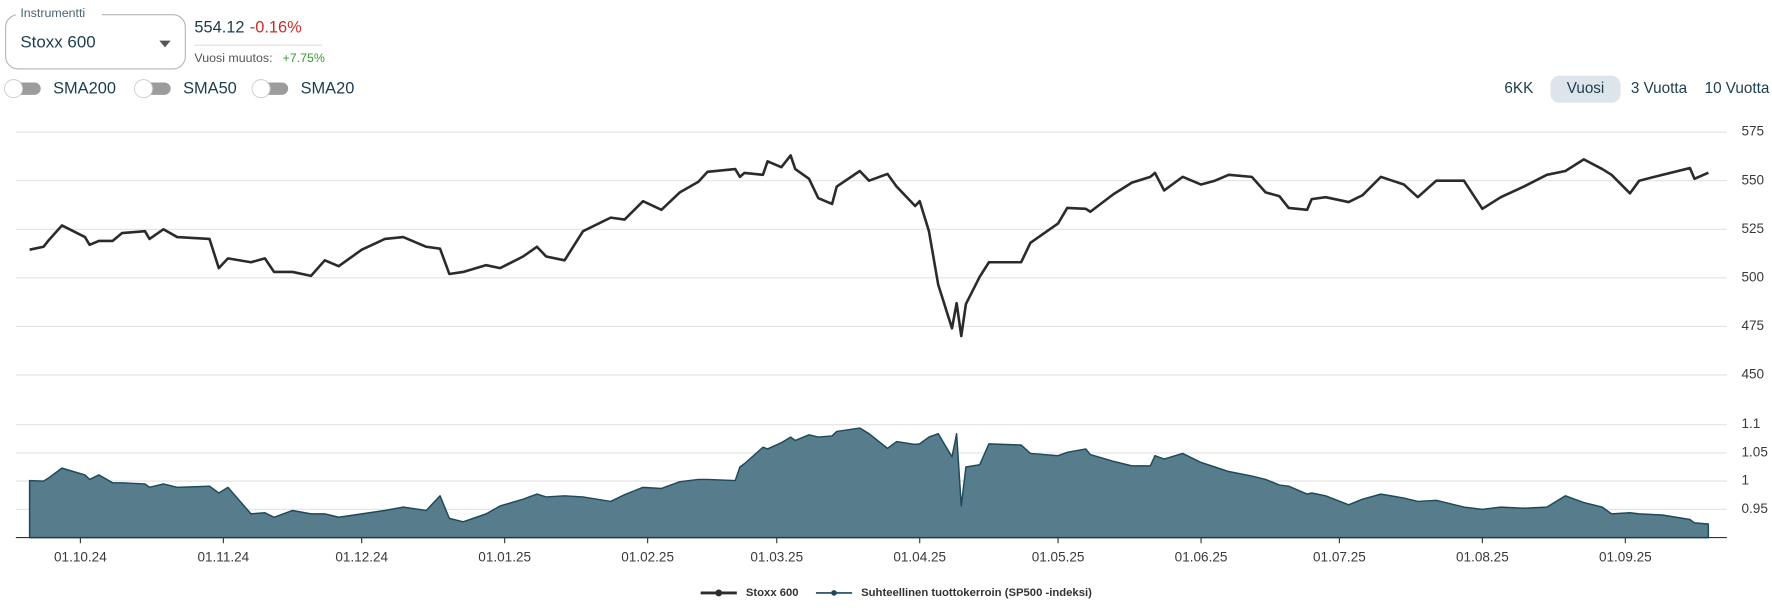  I want to click on x-tick-label: 01.11.24, so click(223, 556).